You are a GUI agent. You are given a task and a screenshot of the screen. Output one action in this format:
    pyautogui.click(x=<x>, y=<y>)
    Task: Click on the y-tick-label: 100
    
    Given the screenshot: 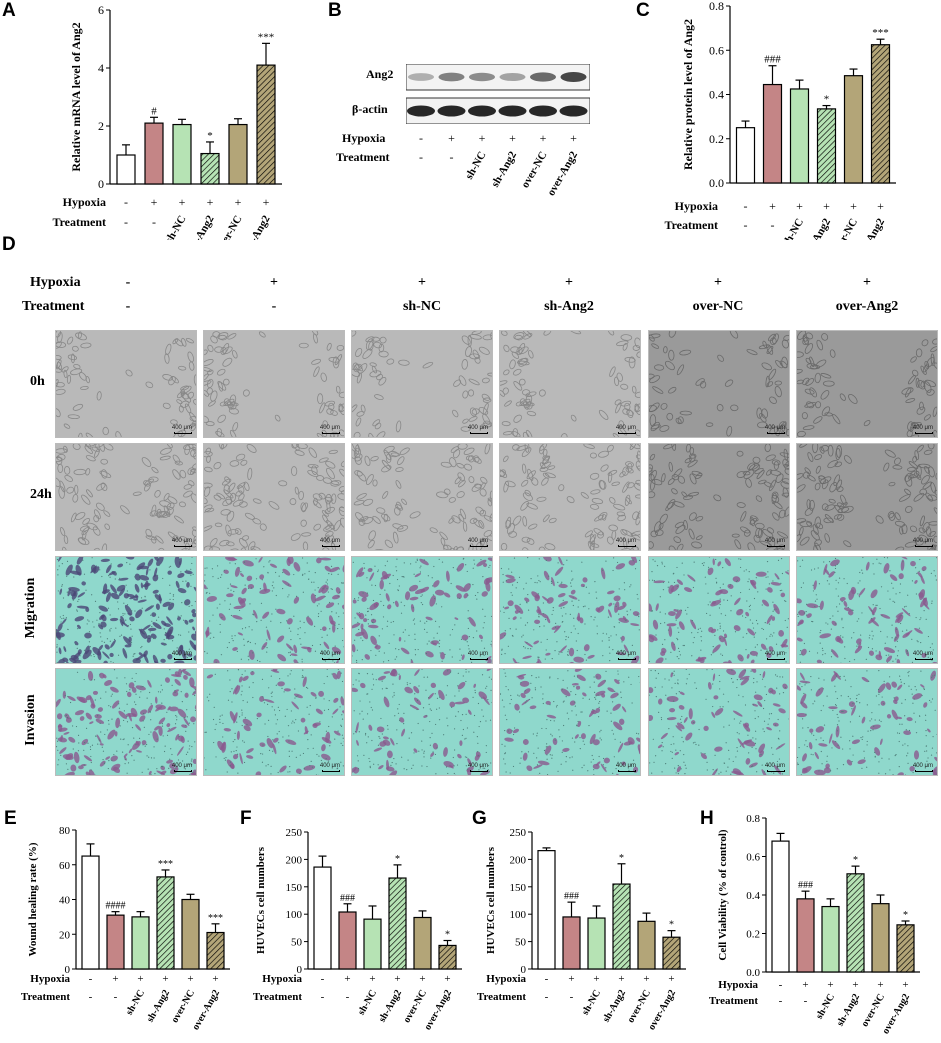 What is the action you would take?
    pyautogui.click(x=294, y=915)
    